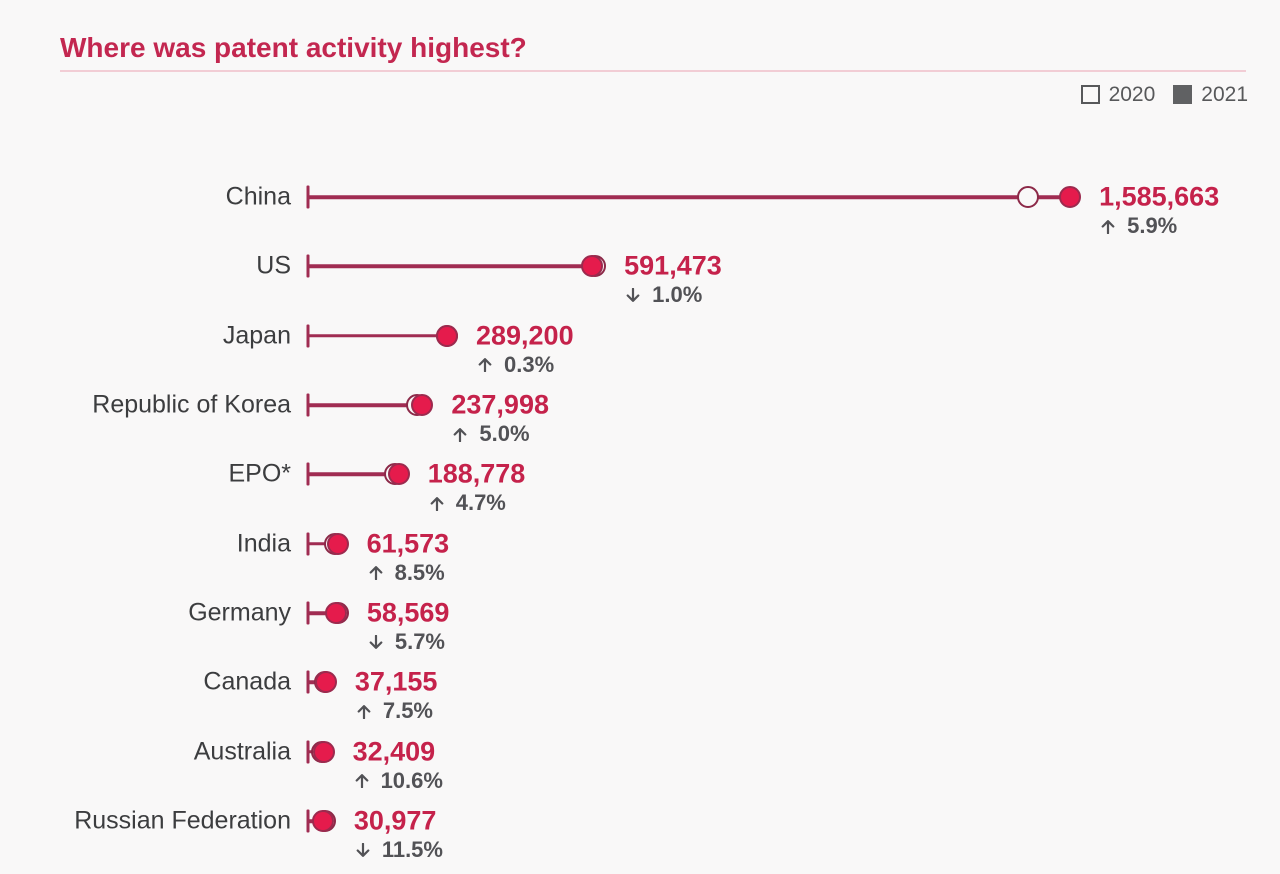 Image resolution: width=1280 pixels, height=874 pixels. I want to click on legend: 2020 2021, so click(1164, 94).